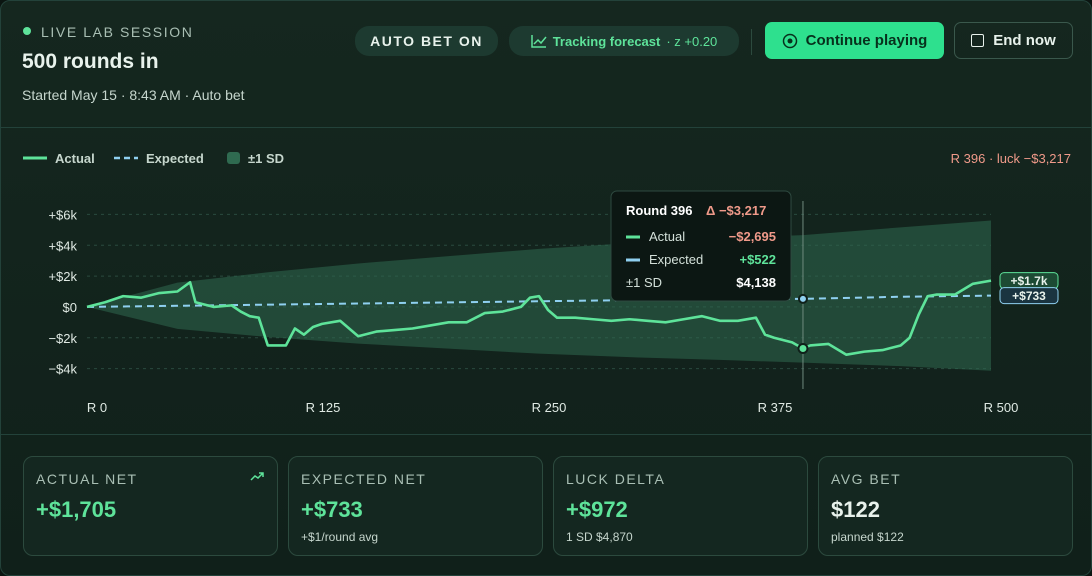 The height and width of the screenshot is (576, 1092). Describe the element at coordinates (133, 95) in the screenshot. I see `subtitle: Started May 15 · 8:43 AM · Auto bet` at that location.